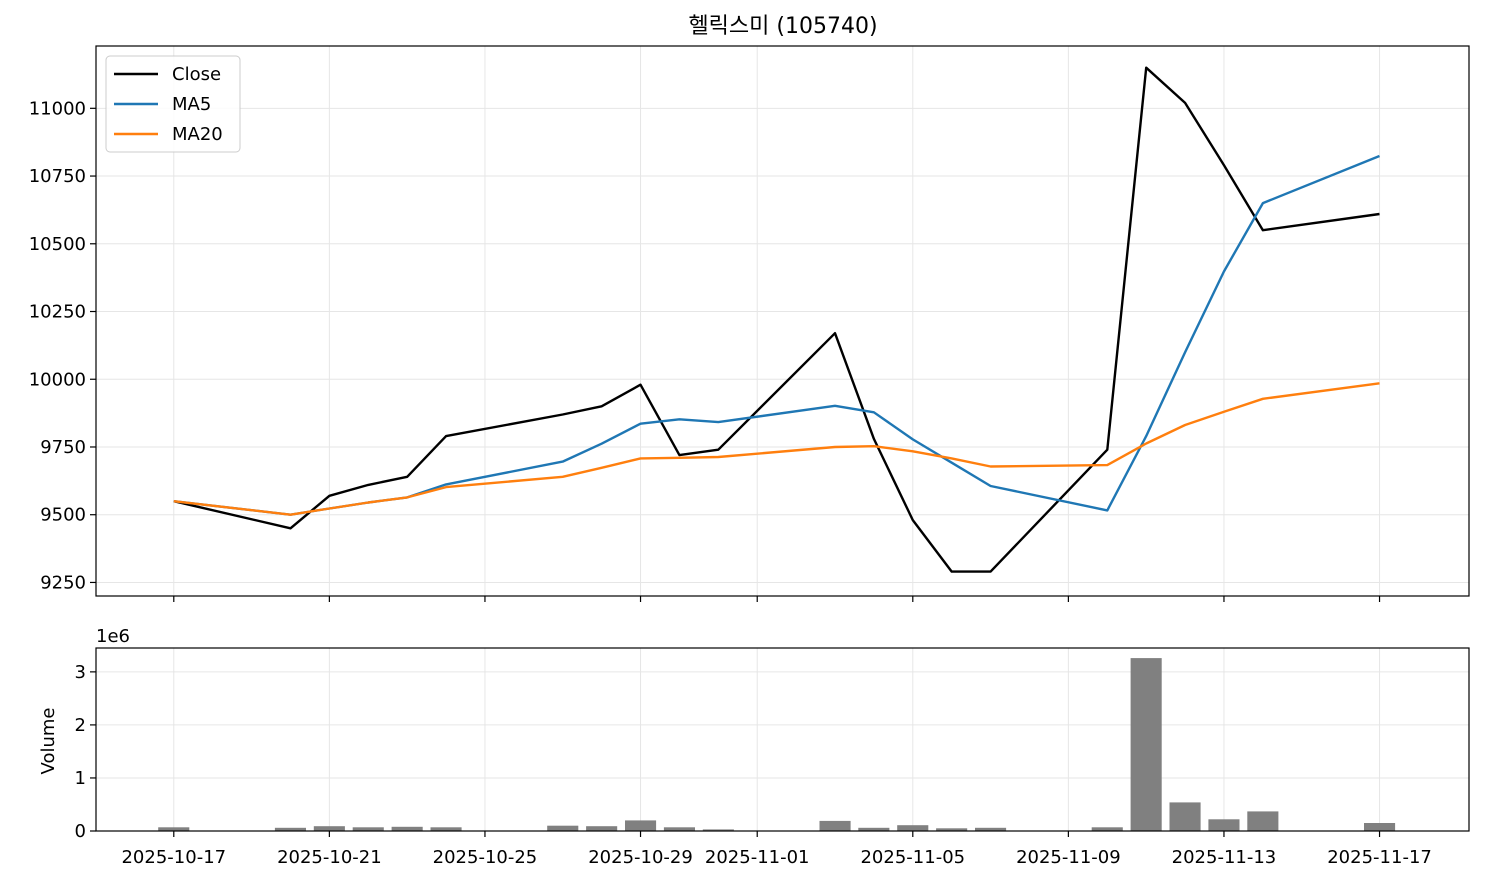 The height and width of the screenshot is (885, 1485). What do you see at coordinates (63, 515) in the screenshot?
I see `price-y-tick-label: 9500` at bounding box center [63, 515].